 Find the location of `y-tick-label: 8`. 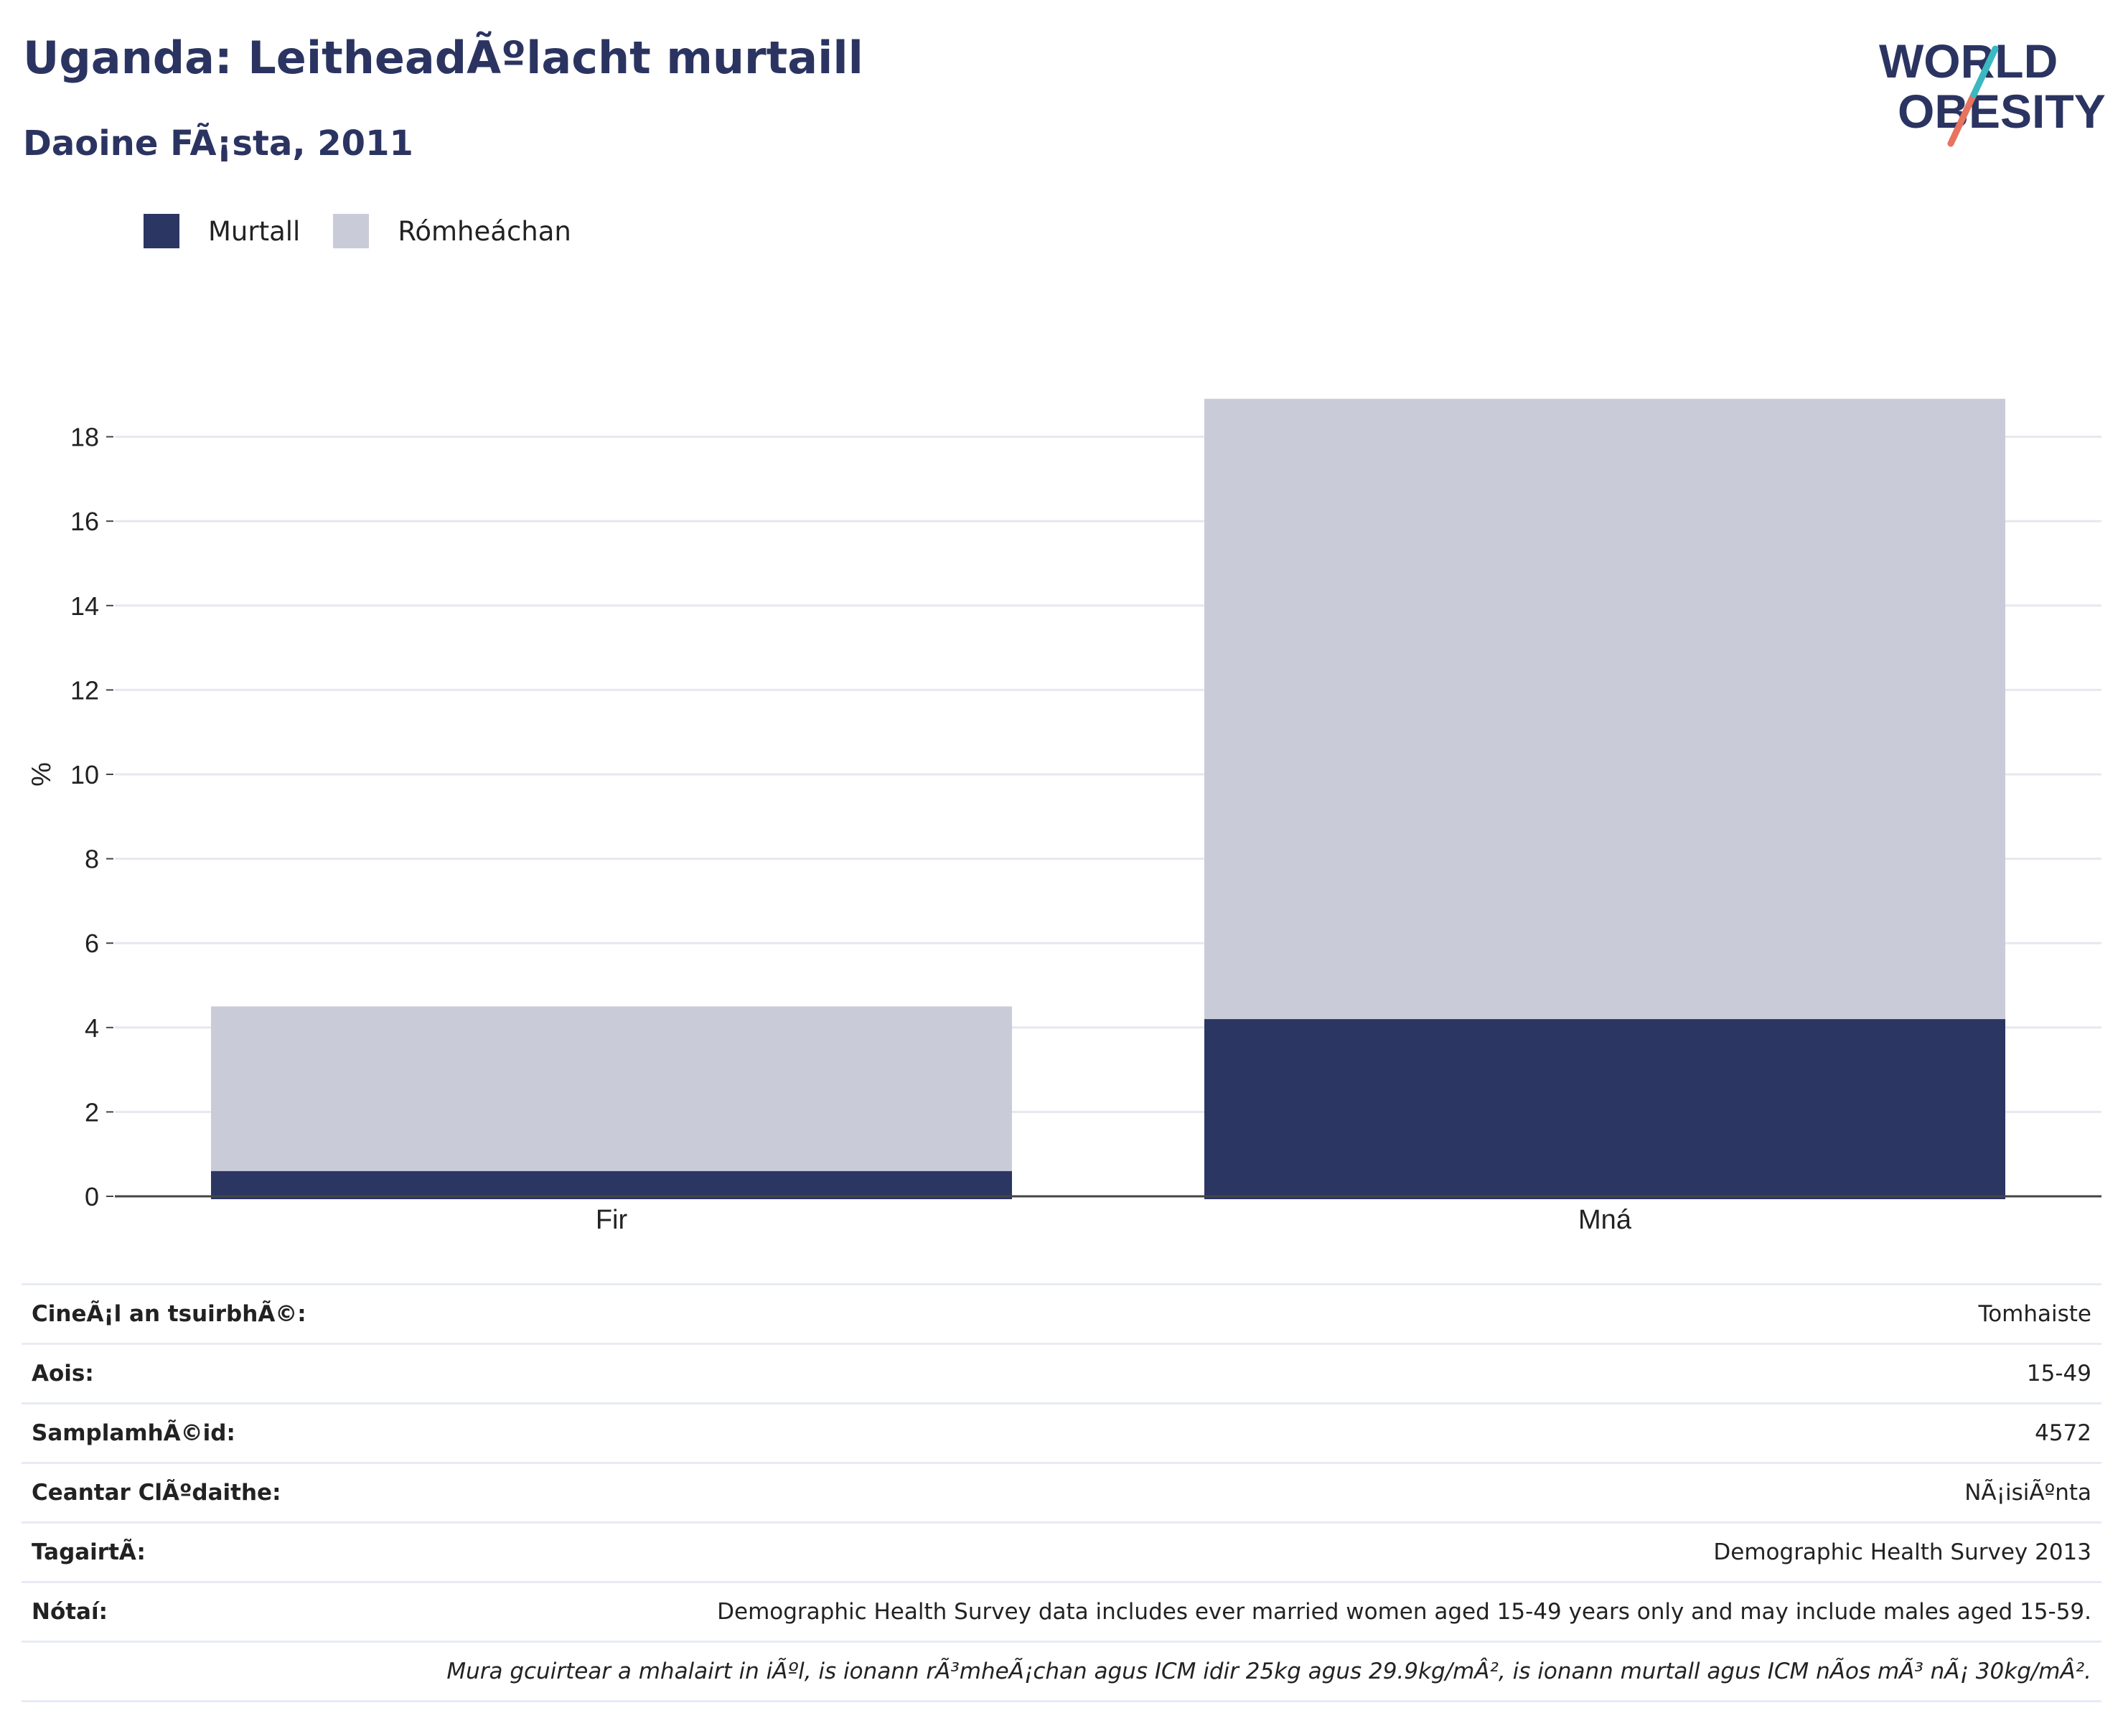

y-tick-label: 8 is located at coordinates (92, 859).